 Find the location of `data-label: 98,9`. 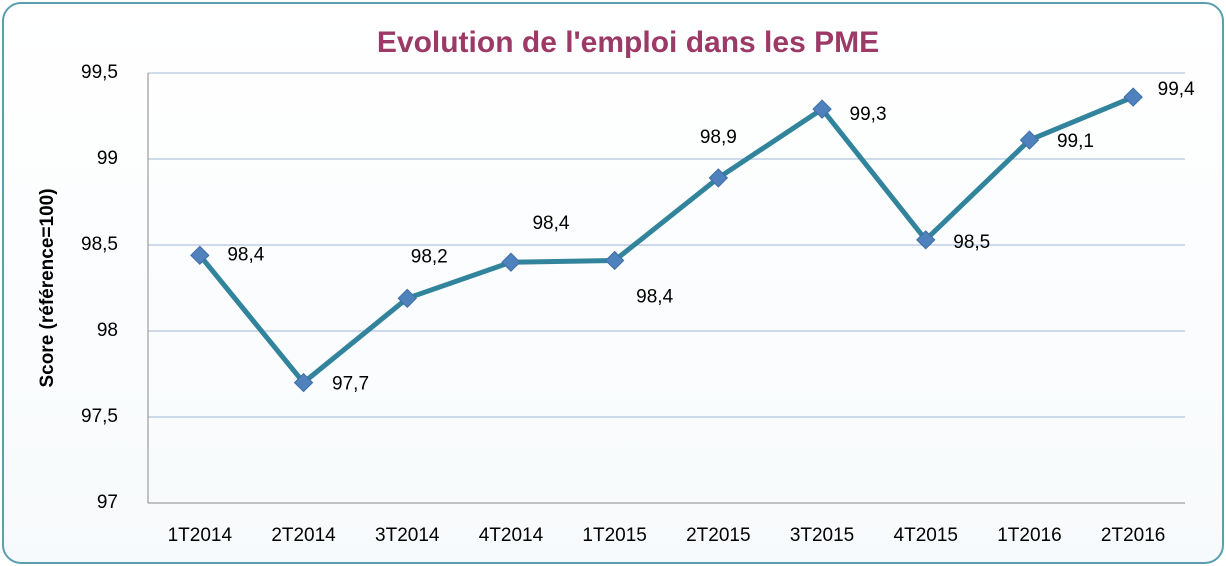

data-label: 98,9 is located at coordinates (718, 137).